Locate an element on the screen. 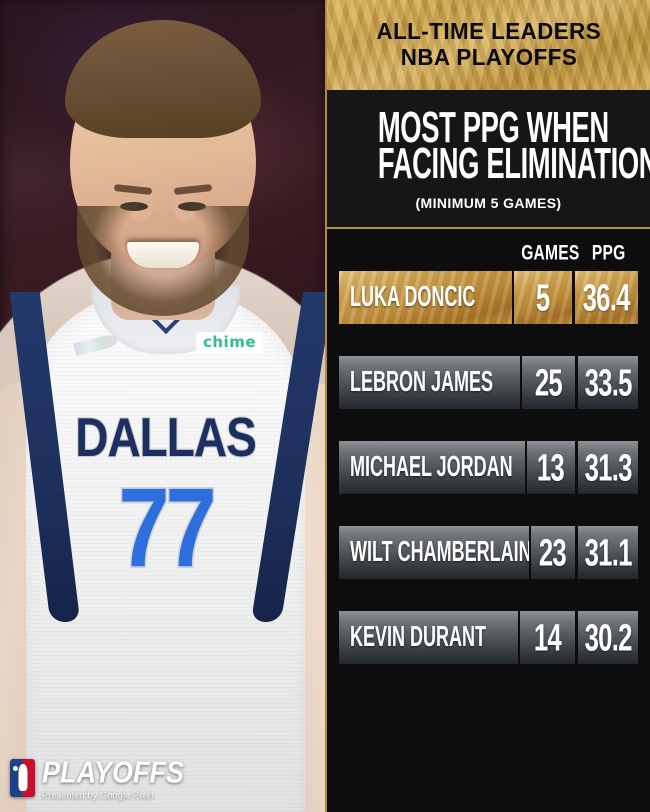 The image size is (650, 812). nba-silhouette-icon is located at coordinates (22, 778).